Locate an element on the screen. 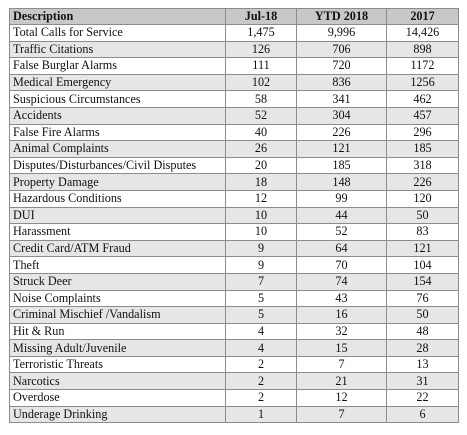 The height and width of the screenshot is (435, 467). row-2017: 120 is located at coordinates (422, 198).